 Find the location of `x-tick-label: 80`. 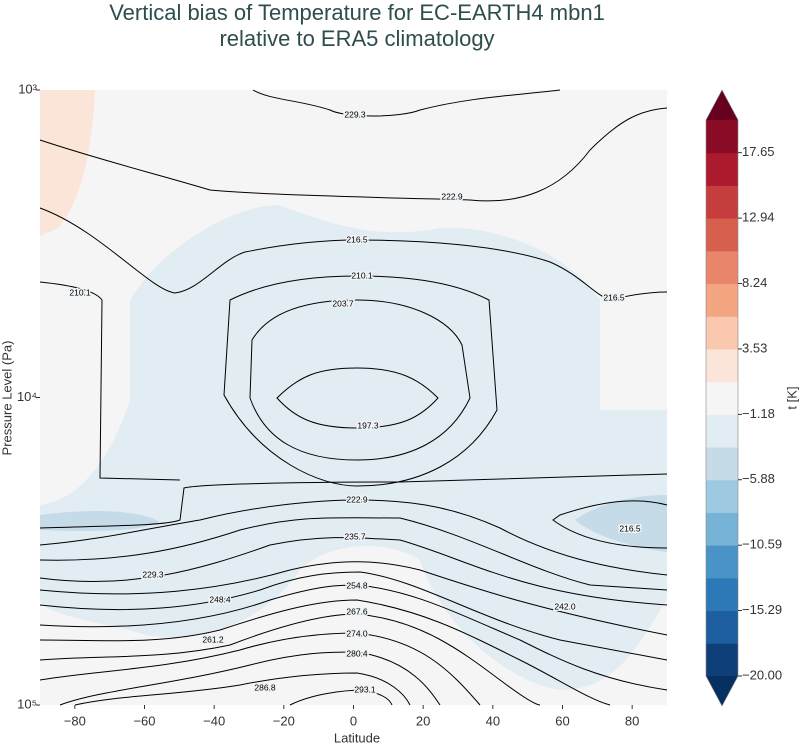

x-tick-label: 80 is located at coordinates (632, 720).